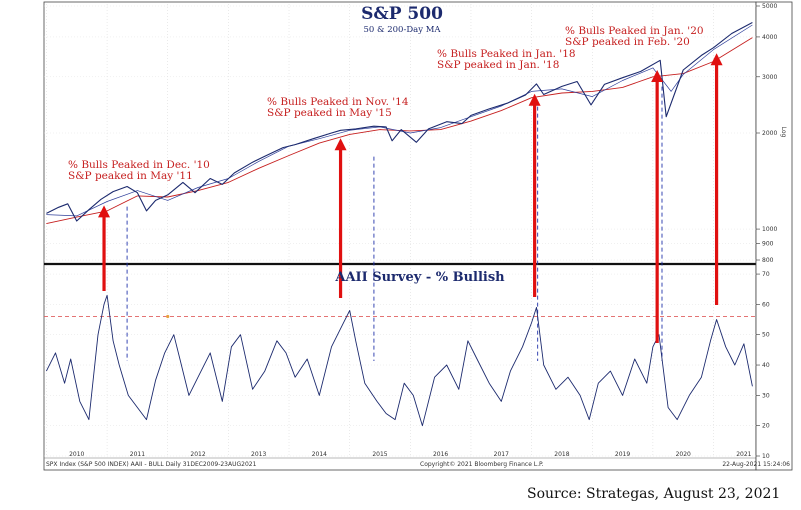  What do you see at coordinates (774, 236) in the screenshot?
I see `right-axis-box` at bounding box center [774, 236].